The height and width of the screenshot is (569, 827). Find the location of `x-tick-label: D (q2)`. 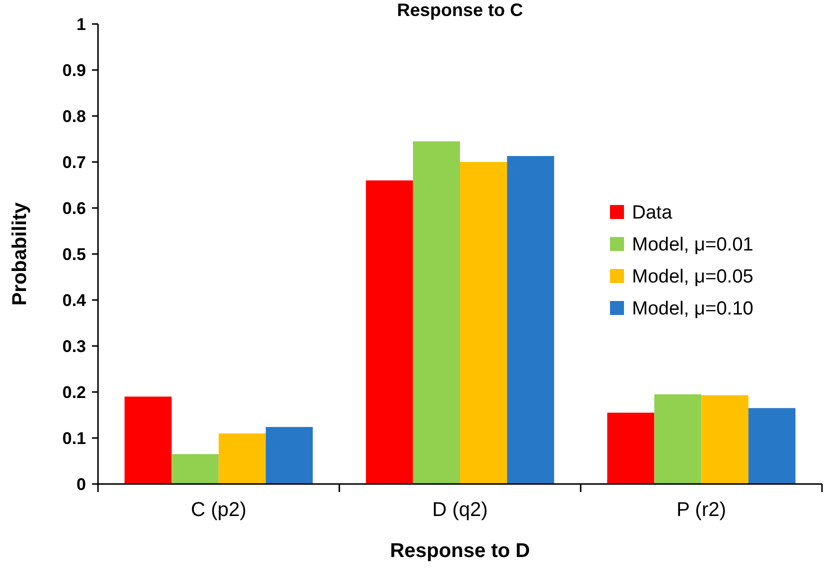

x-tick-label: D (q2) is located at coordinates (460, 510).